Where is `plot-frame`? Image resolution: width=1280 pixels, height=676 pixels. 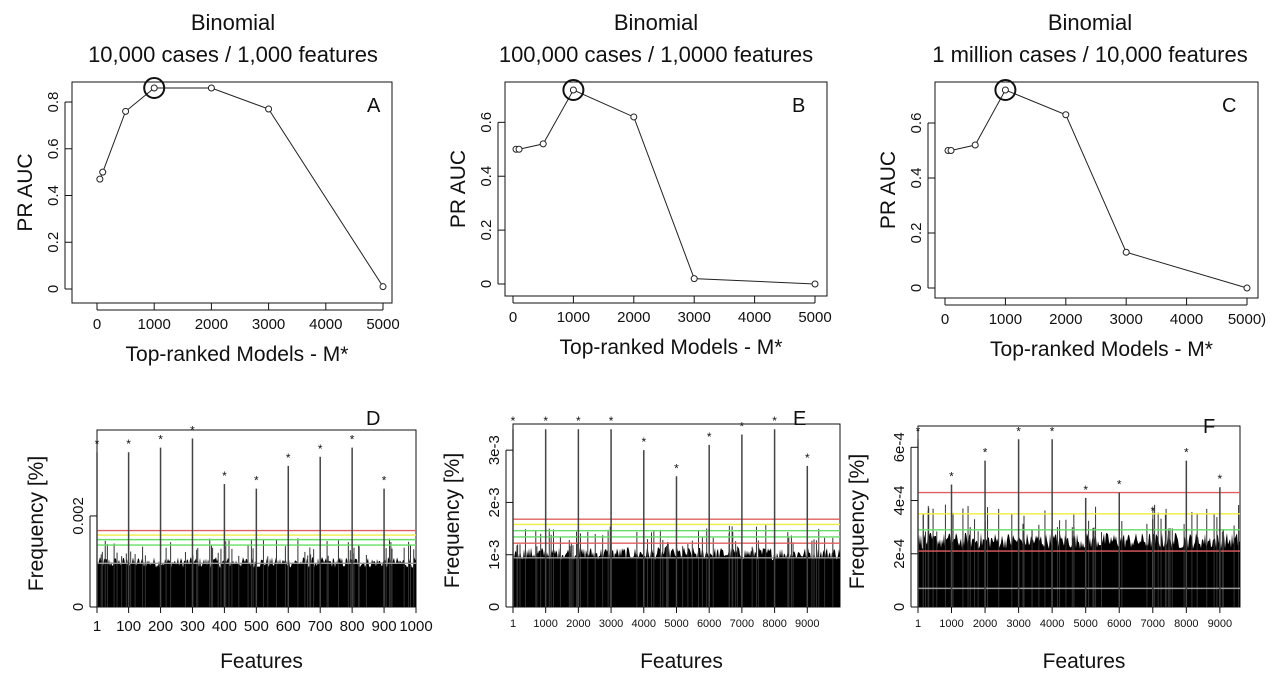 plot-frame is located at coordinates (1096, 190).